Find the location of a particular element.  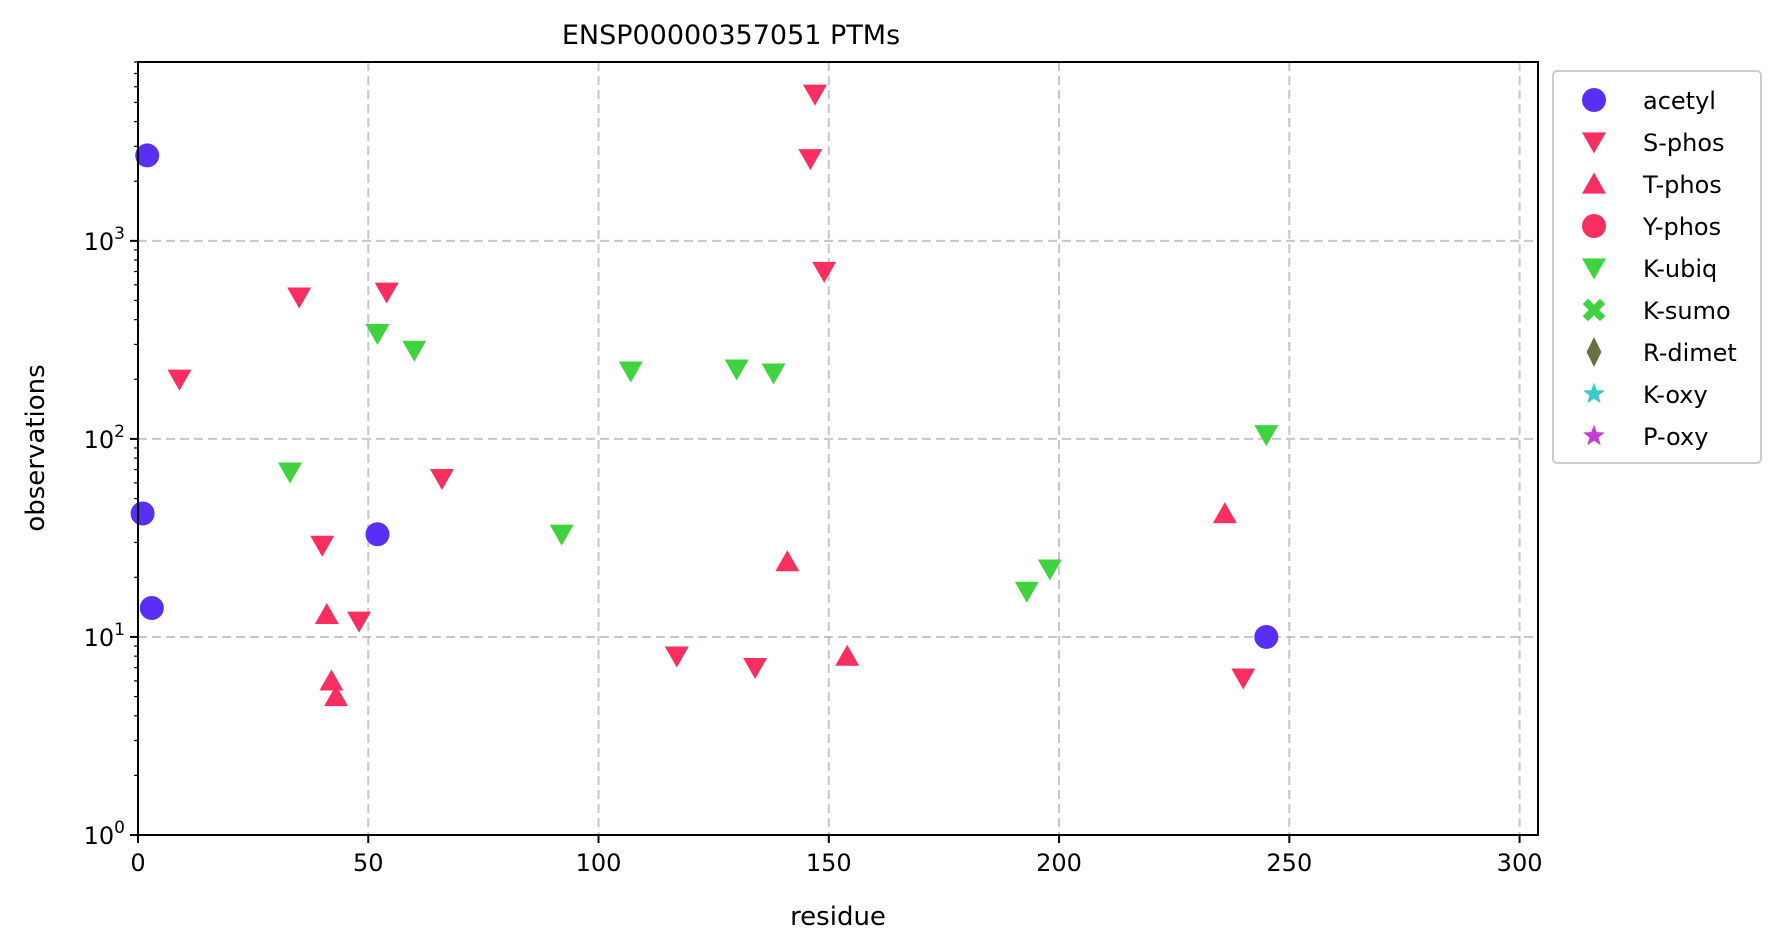

legend-marker-k-oxy is located at coordinates (1594, 393).